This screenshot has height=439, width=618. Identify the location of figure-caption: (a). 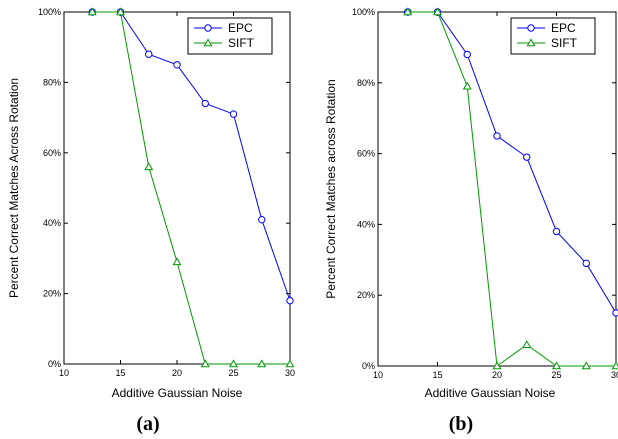
(147, 424).